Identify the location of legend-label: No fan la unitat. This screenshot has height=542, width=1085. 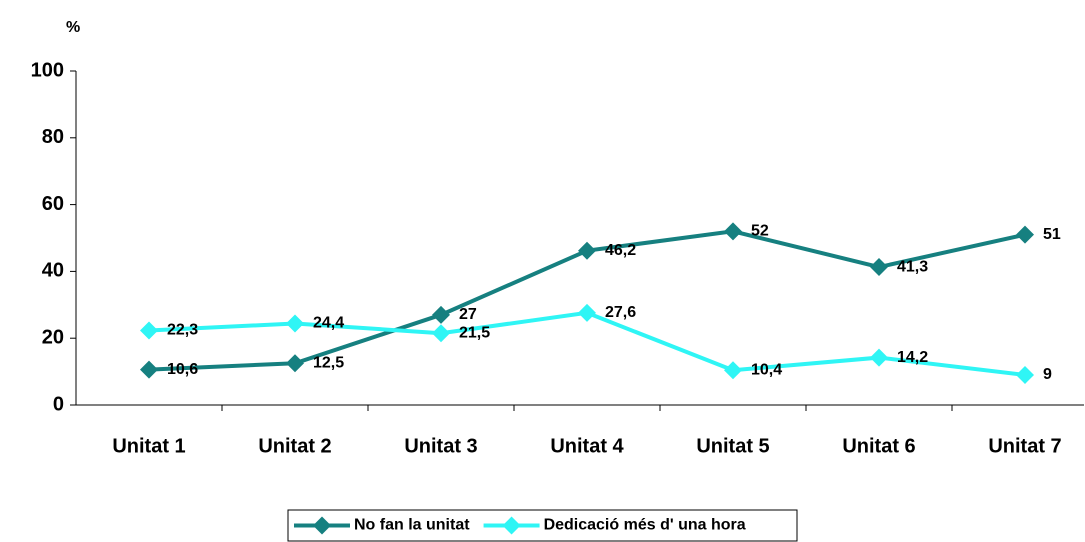
(412, 525).